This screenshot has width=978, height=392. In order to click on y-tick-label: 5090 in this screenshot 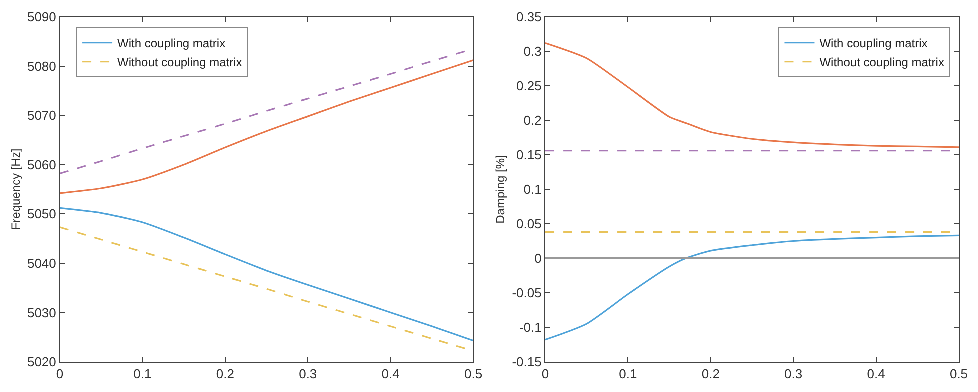, I will do `click(41, 17)`.